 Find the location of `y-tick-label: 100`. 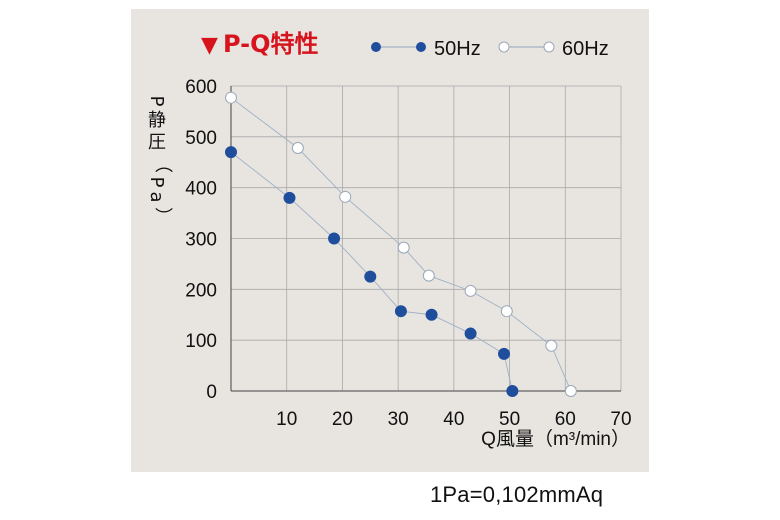

y-tick-label: 100 is located at coordinates (201, 341).